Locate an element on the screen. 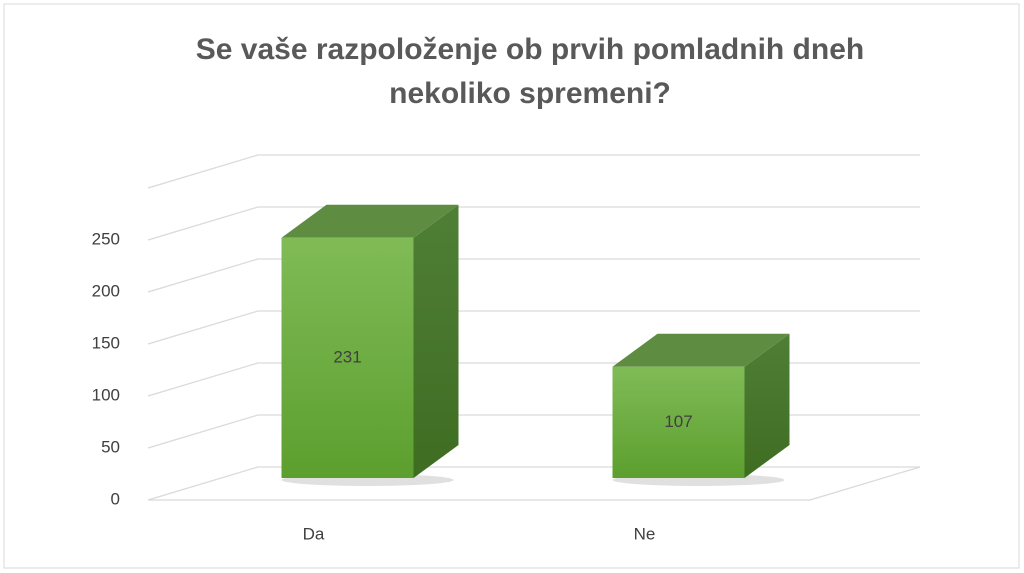 Image resolution: width=1024 pixels, height=573 pixels. y-tick-label: 250 is located at coordinates (106, 238).